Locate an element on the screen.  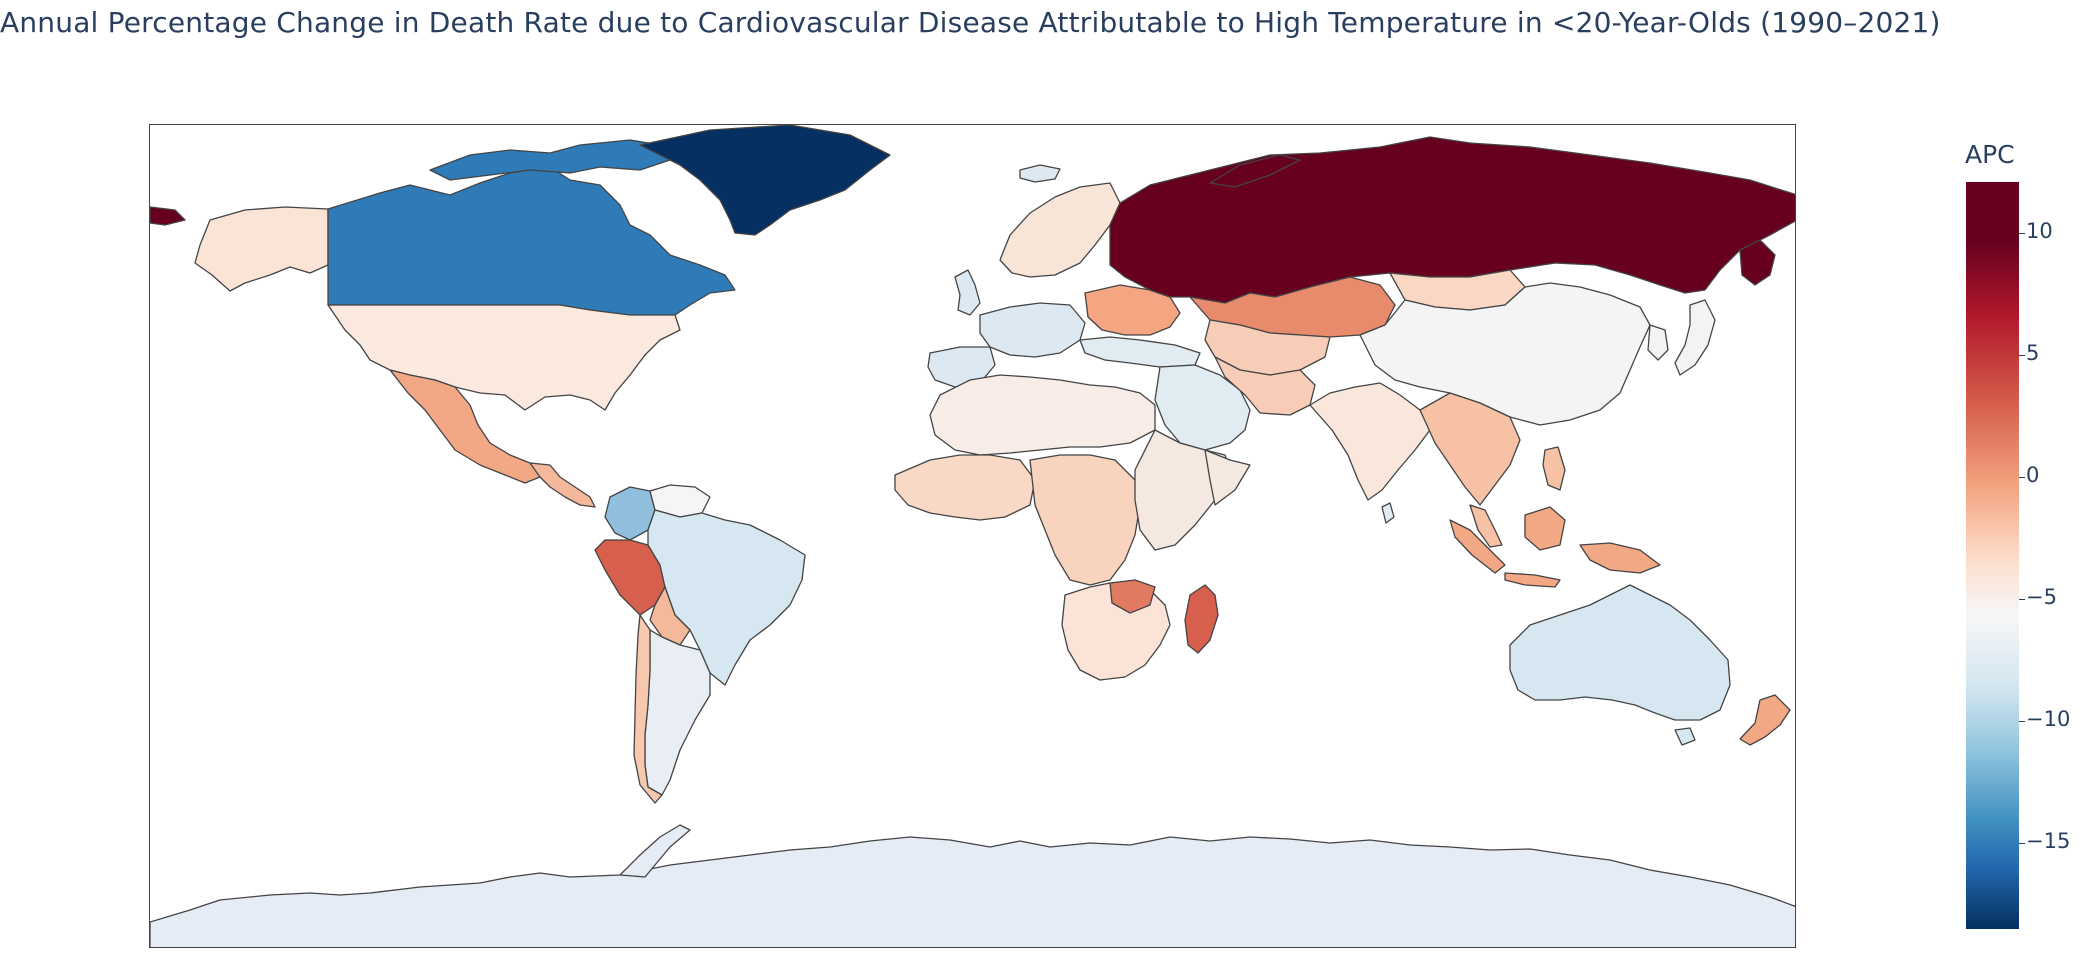
region-argentina is located at coordinates (677, 712).